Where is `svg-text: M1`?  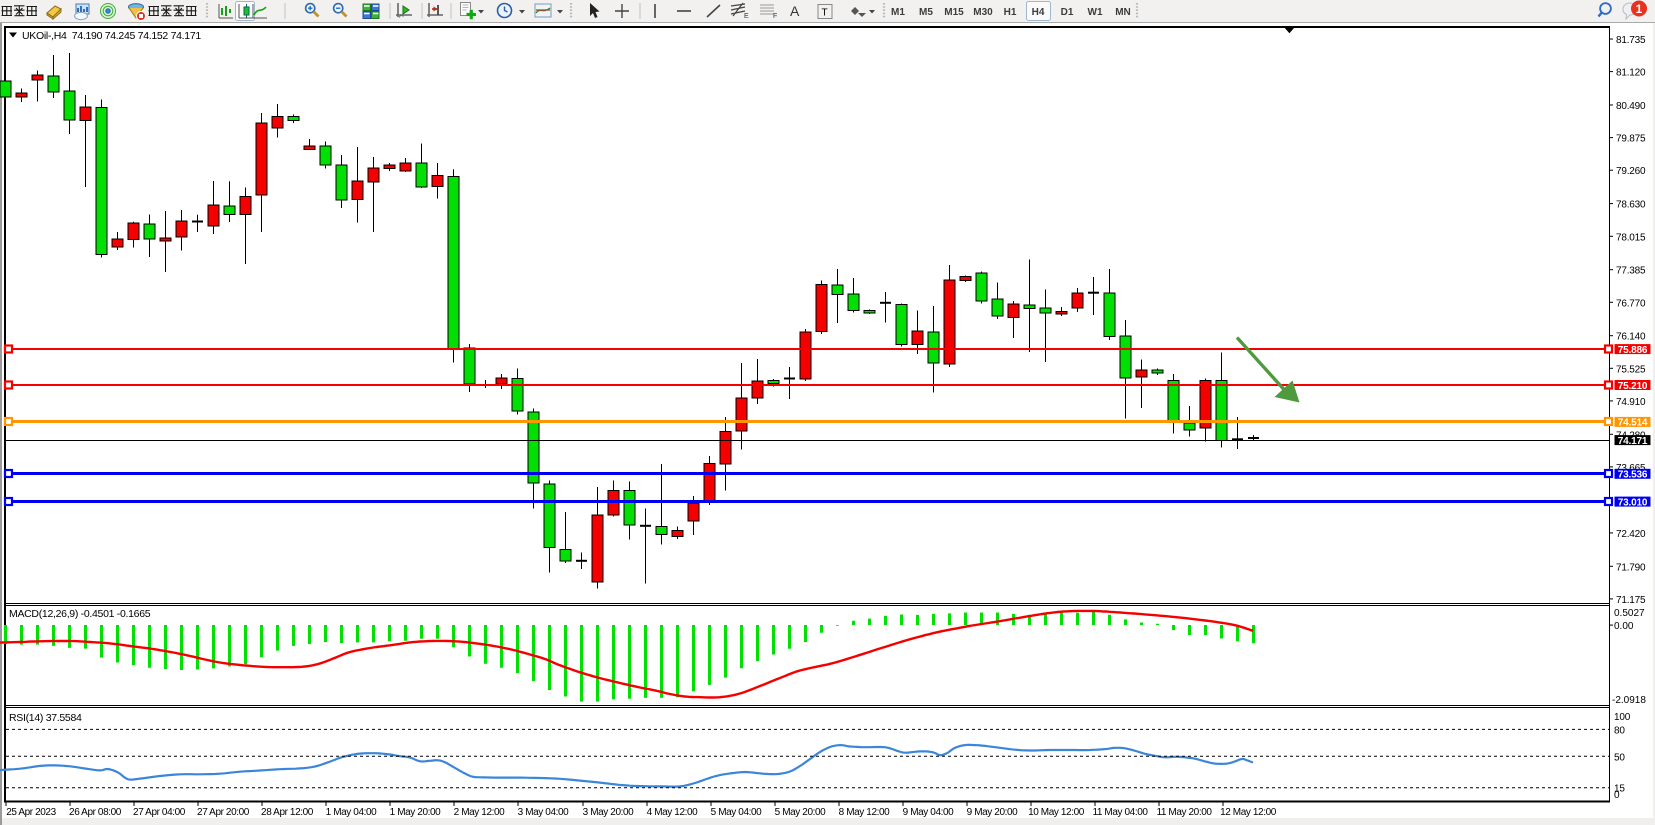
svg-text: M1 is located at coordinates (898, 12).